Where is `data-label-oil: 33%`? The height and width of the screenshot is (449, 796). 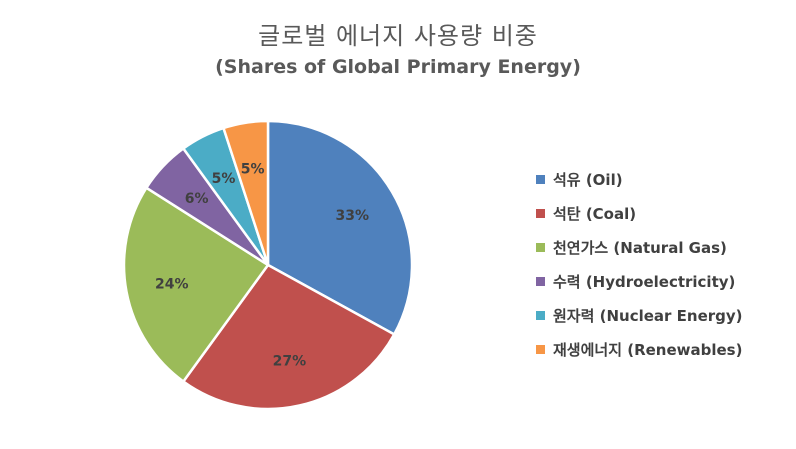
data-label-oil: 33% is located at coordinates (353, 216).